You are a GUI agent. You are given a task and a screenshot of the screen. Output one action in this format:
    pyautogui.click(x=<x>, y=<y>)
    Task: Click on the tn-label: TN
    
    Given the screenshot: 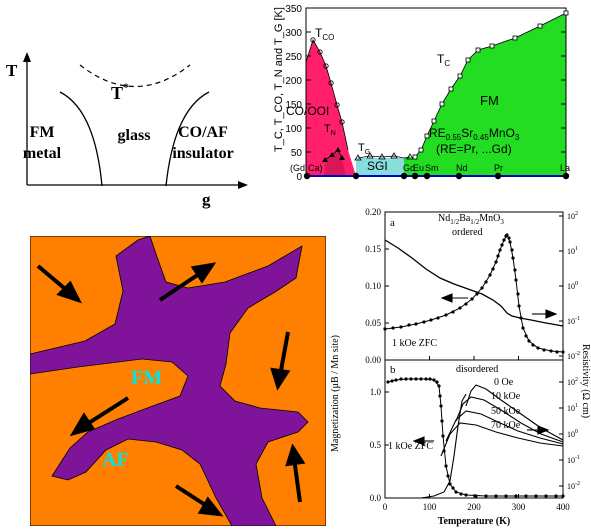 What is the action you would take?
    pyautogui.click(x=330, y=130)
    